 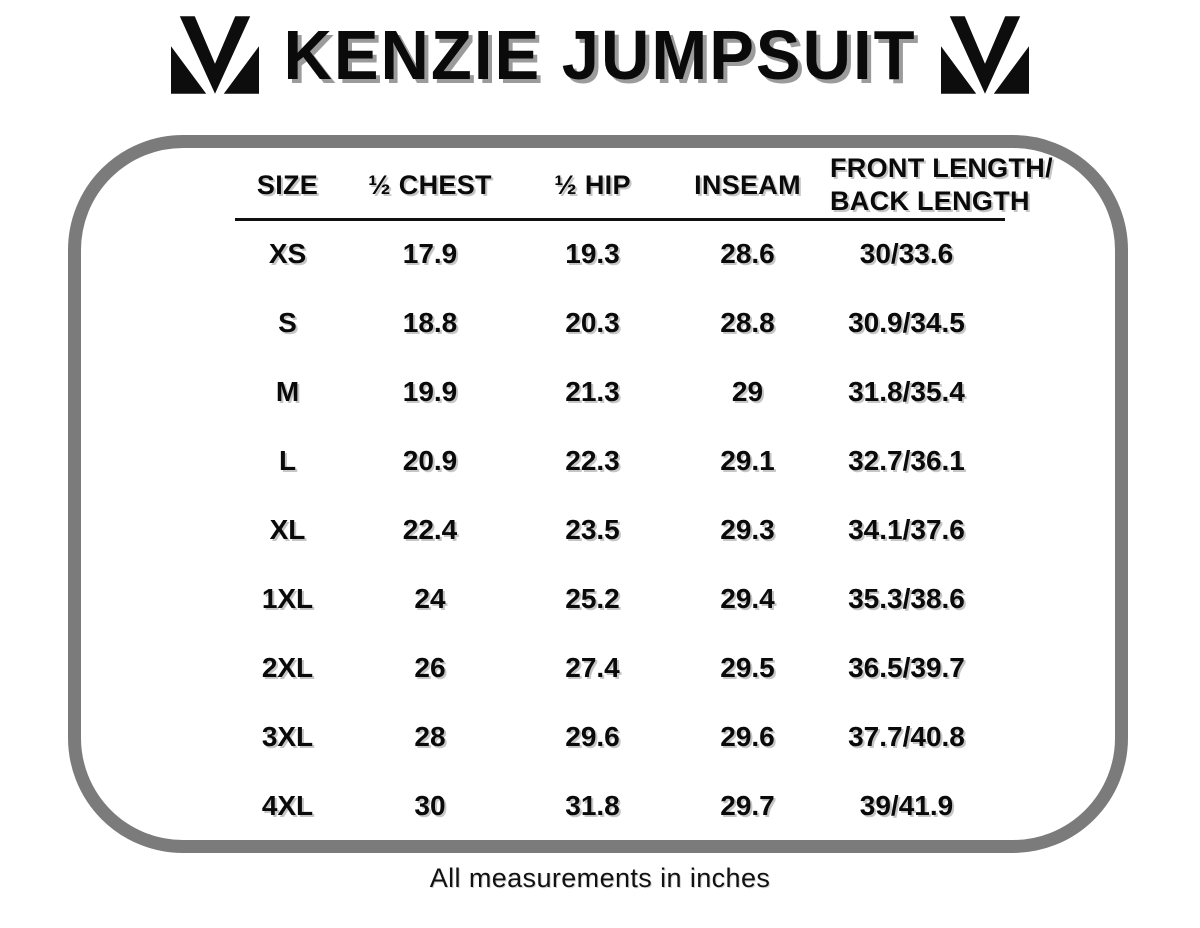 I want to click on size-label-cell: 4XL, so click(x=287, y=805).